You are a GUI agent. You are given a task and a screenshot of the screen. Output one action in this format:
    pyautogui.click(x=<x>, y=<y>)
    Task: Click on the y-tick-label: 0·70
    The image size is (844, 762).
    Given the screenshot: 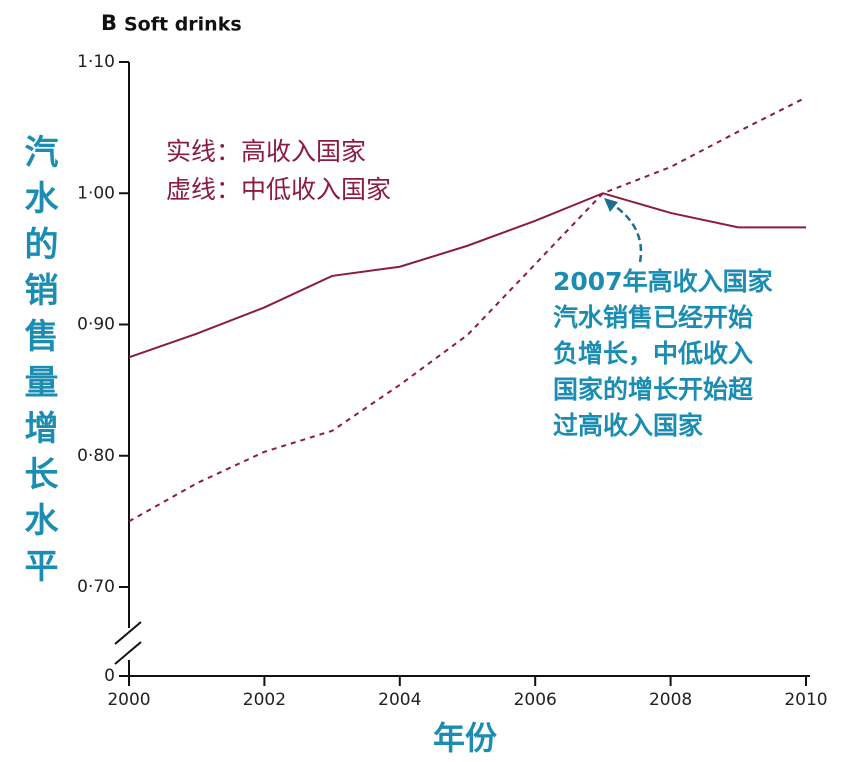 What is the action you would take?
    pyautogui.click(x=96, y=587)
    